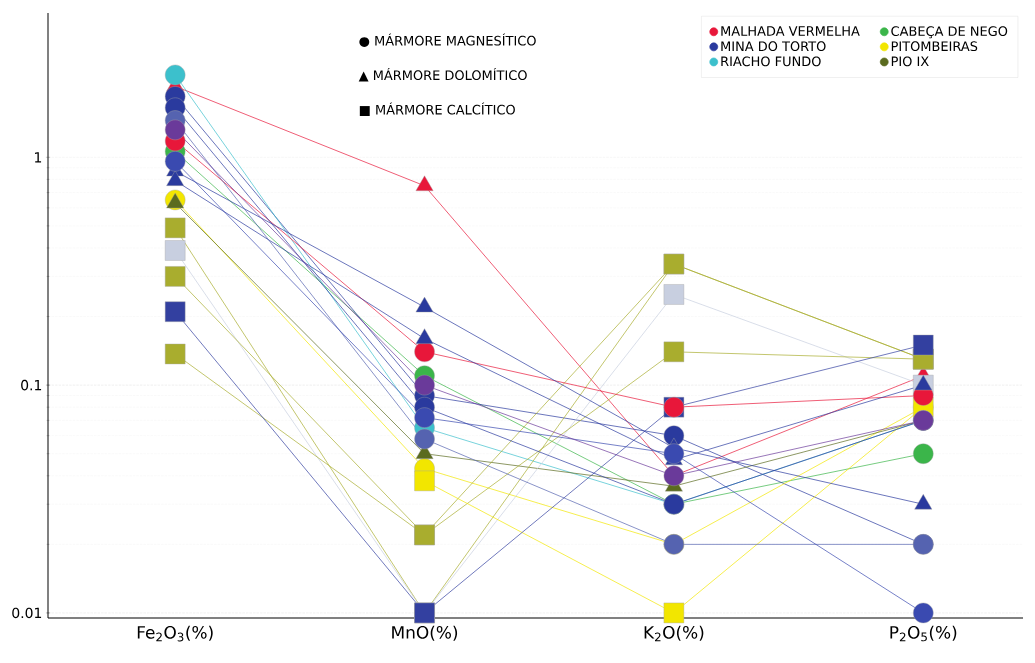  Describe the element at coordinates (425, 633) in the screenshot. I see `x-tick-label: MnO(%)` at that location.